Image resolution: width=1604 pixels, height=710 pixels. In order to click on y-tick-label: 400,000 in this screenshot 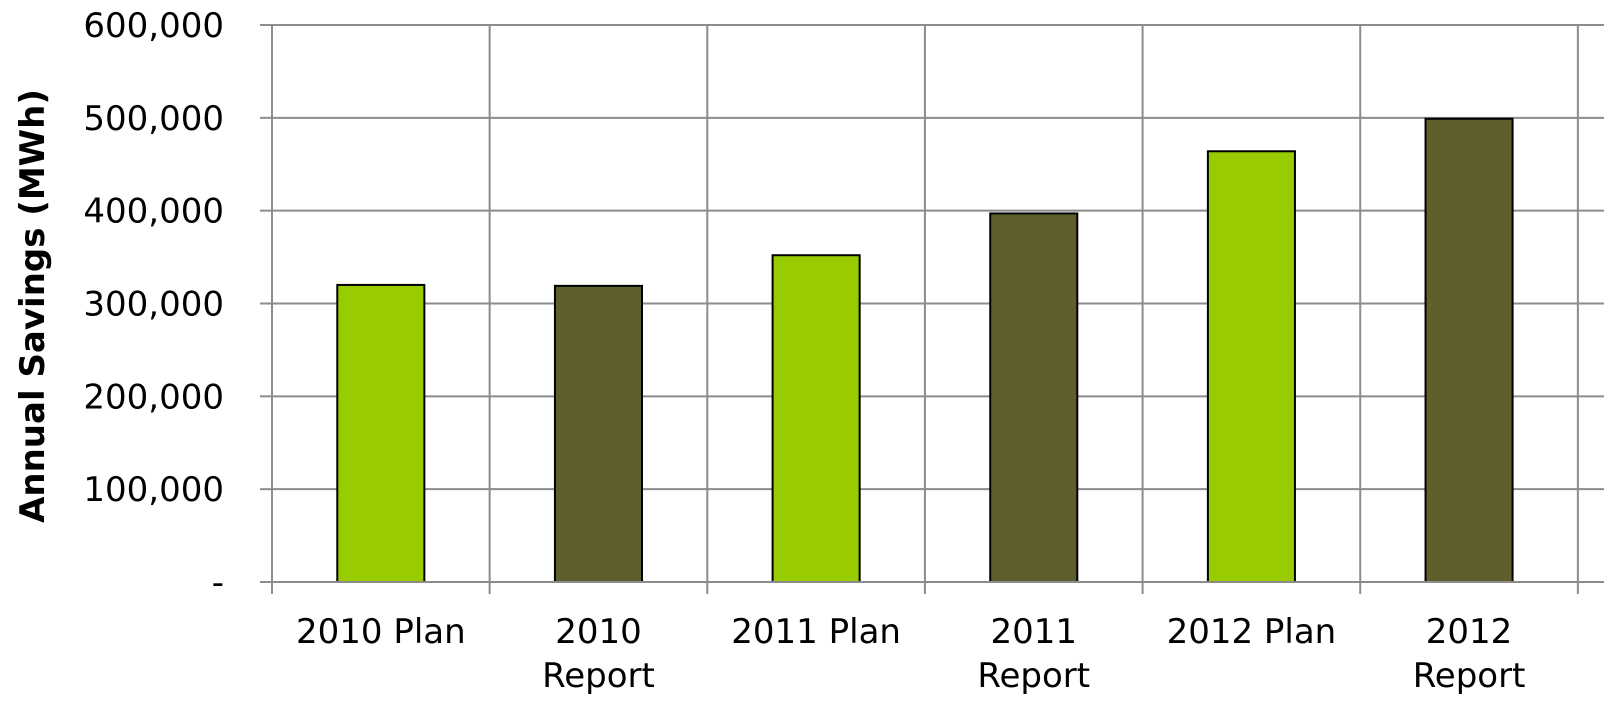, I will do `click(153, 212)`.